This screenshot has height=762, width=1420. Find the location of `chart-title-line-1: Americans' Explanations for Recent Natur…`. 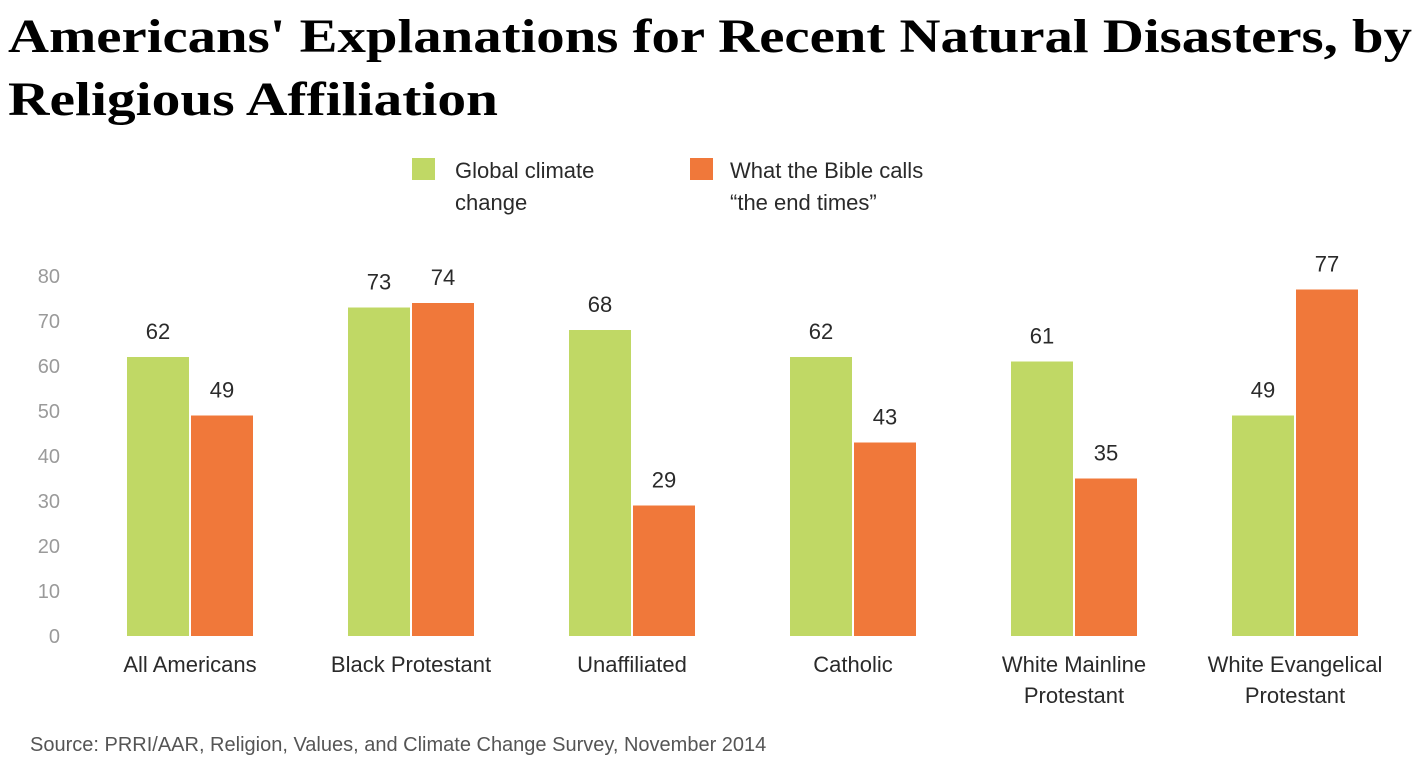

chart-title-line-1: Americans' Explanations for Recent Natur… is located at coordinates (710, 36).